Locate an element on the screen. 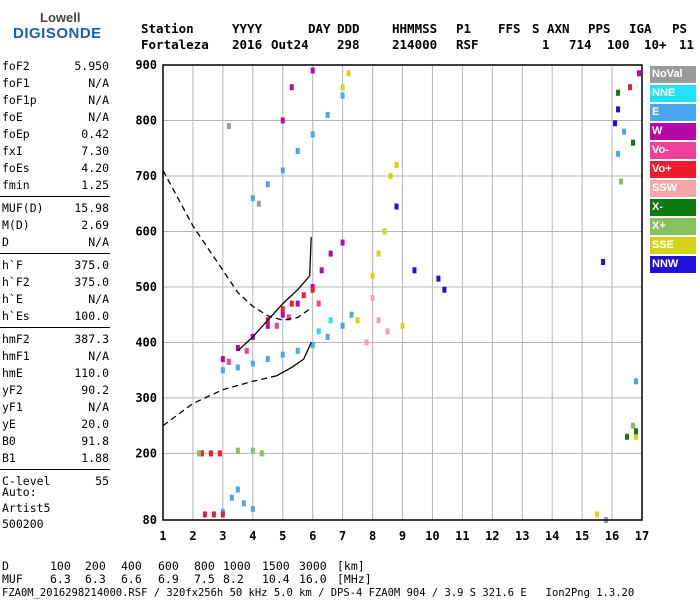  param-row: fmin 1.25 is located at coordinates (55, 185).